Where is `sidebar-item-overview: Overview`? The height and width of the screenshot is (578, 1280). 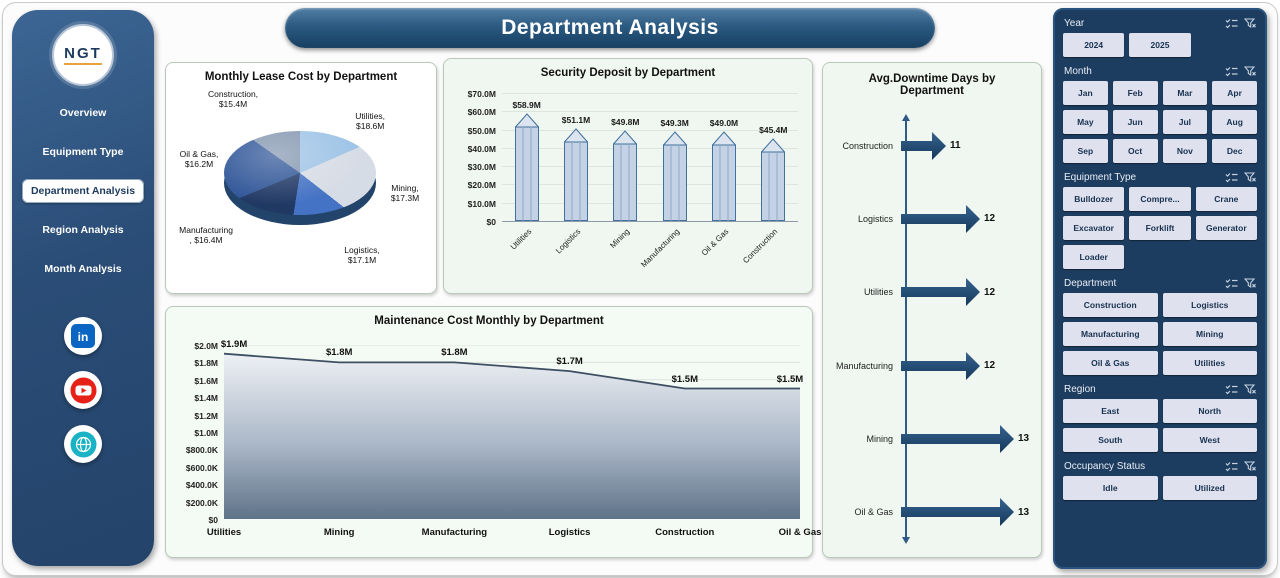 sidebar-item-overview: Overview is located at coordinates (83, 113).